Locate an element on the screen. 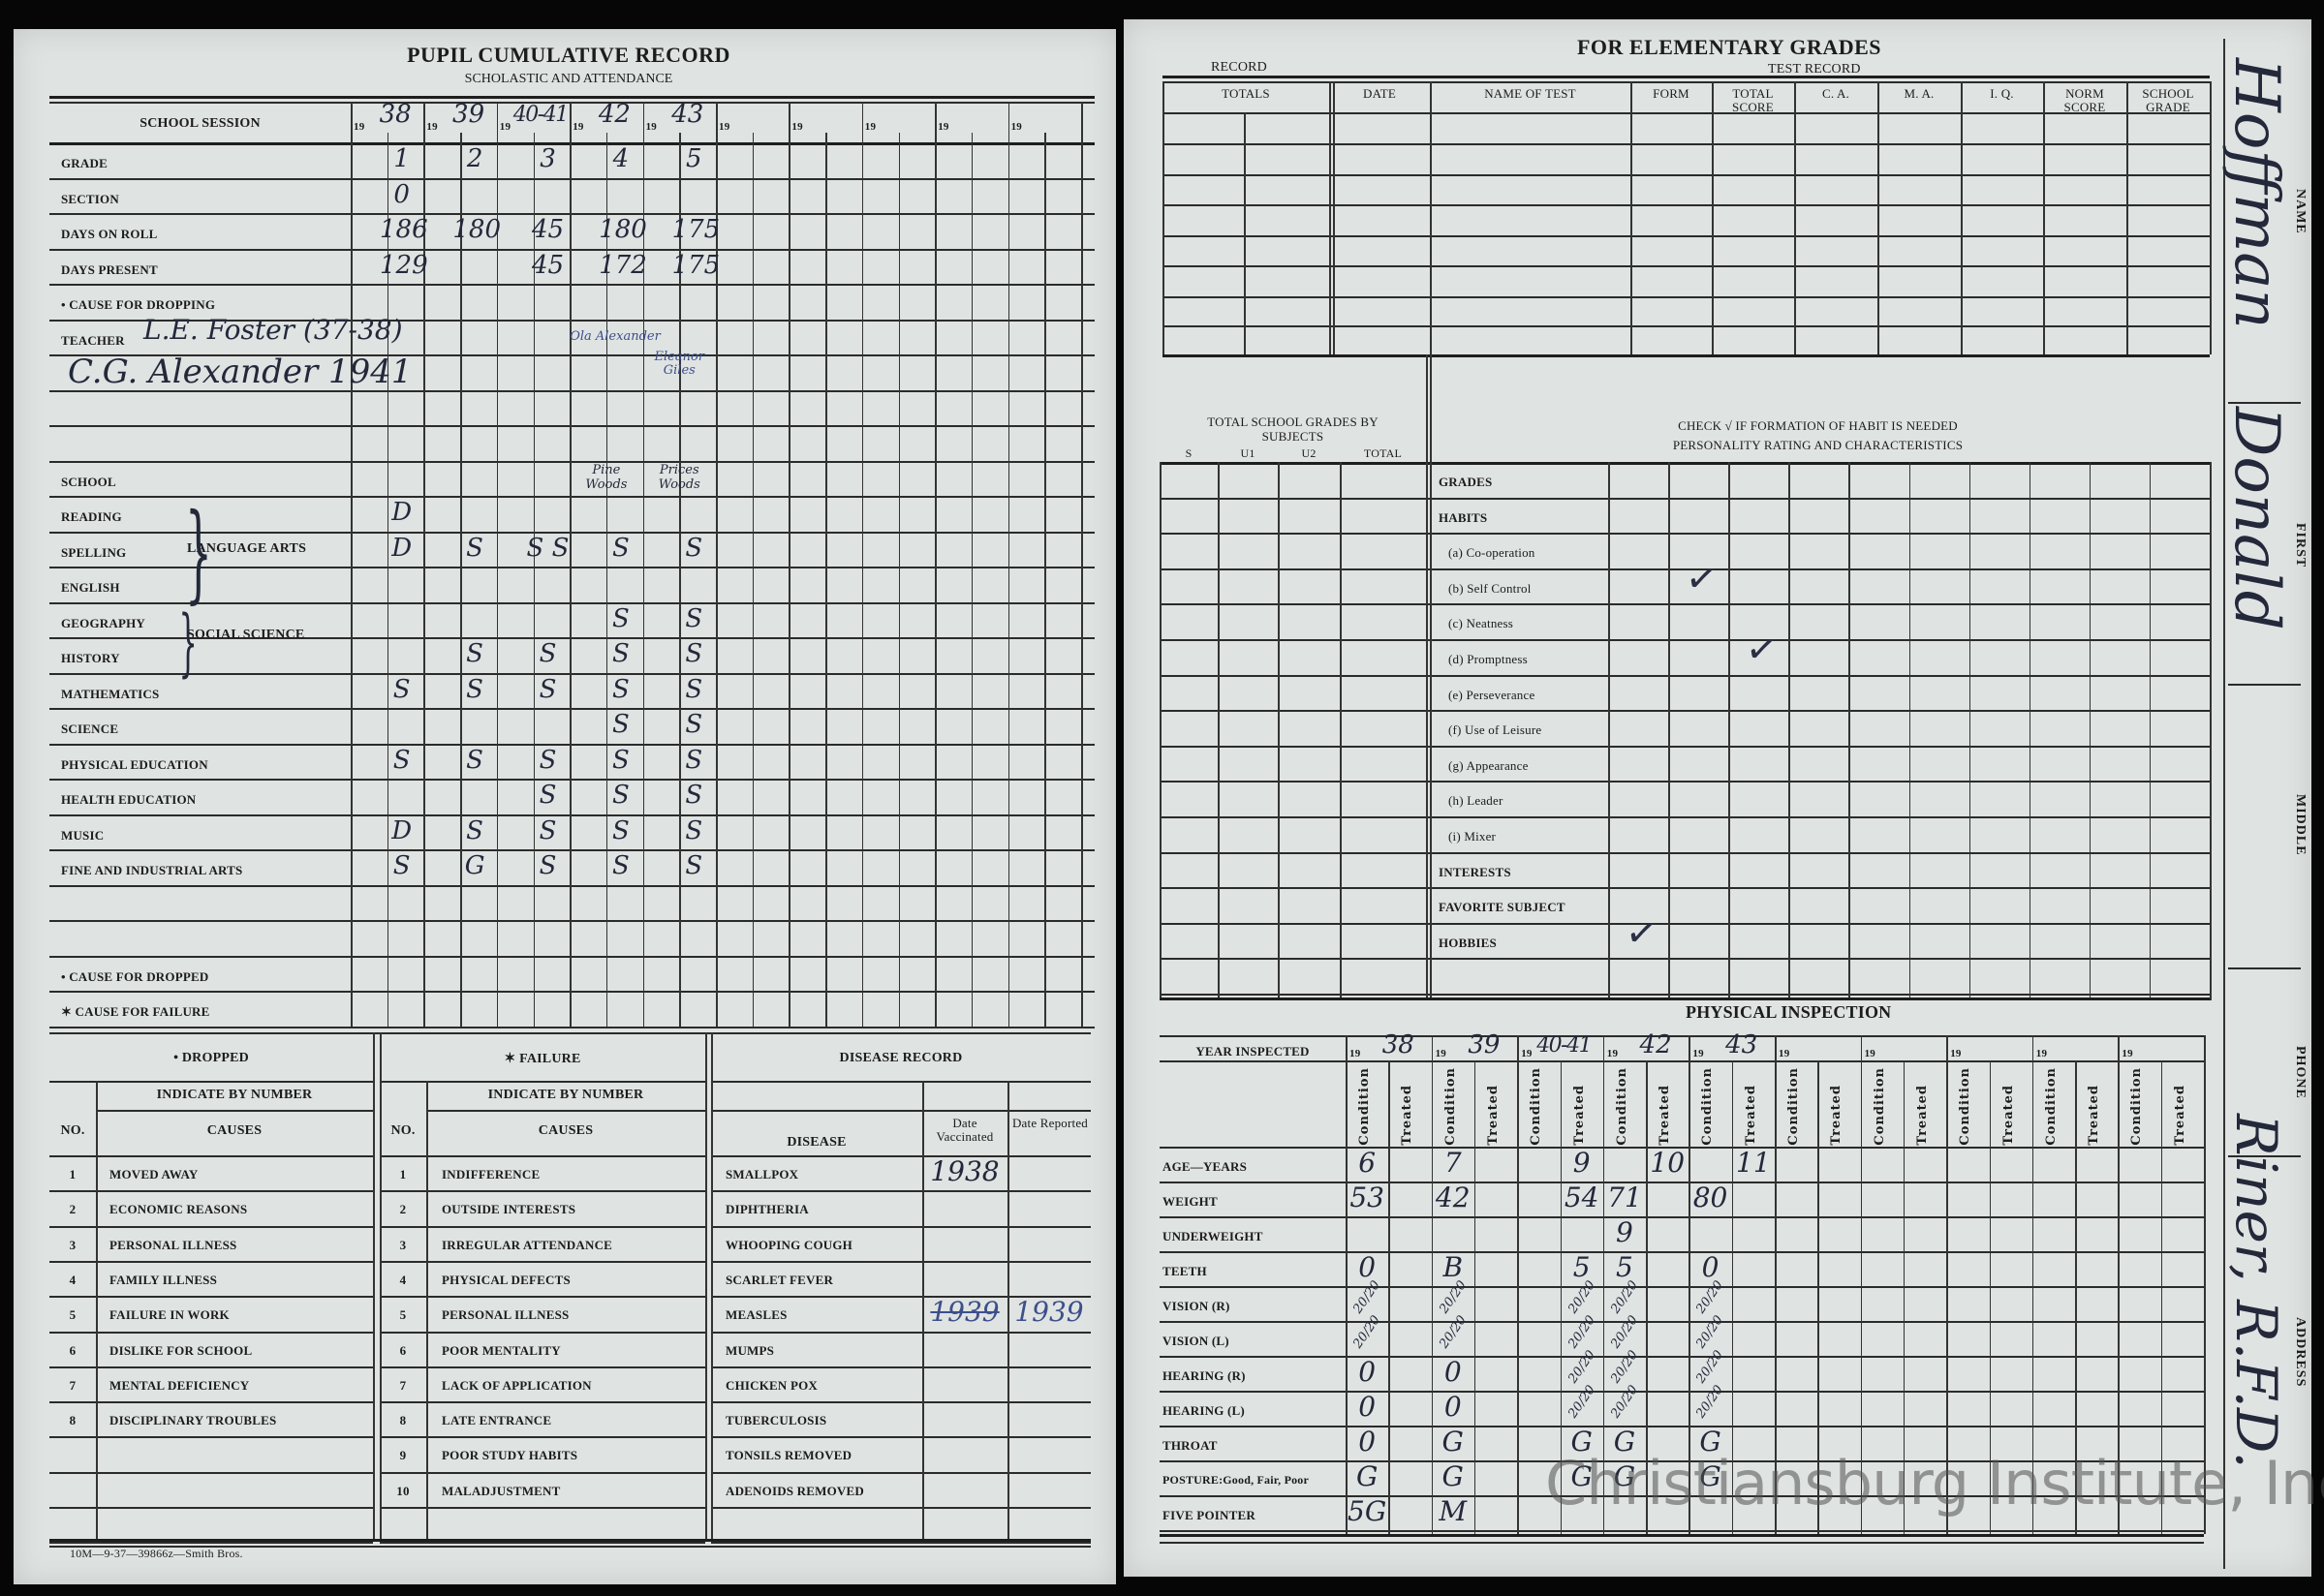  test-column-header: M. A. is located at coordinates (1919, 93).